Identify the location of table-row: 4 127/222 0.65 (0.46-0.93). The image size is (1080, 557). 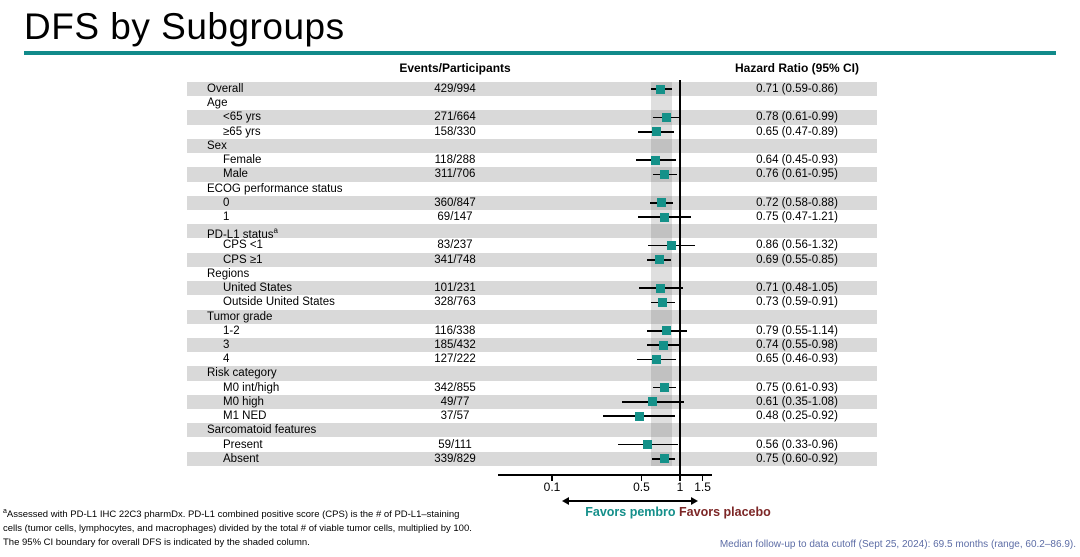
(540, 359).